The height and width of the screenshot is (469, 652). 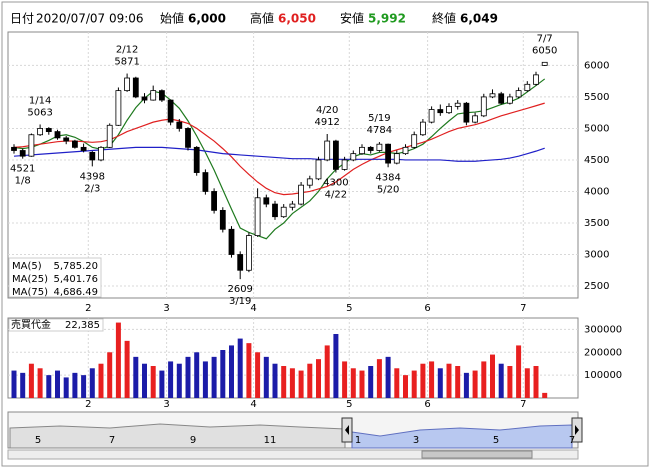 I want to click on legend-name: MA(5), so click(x=27, y=266).